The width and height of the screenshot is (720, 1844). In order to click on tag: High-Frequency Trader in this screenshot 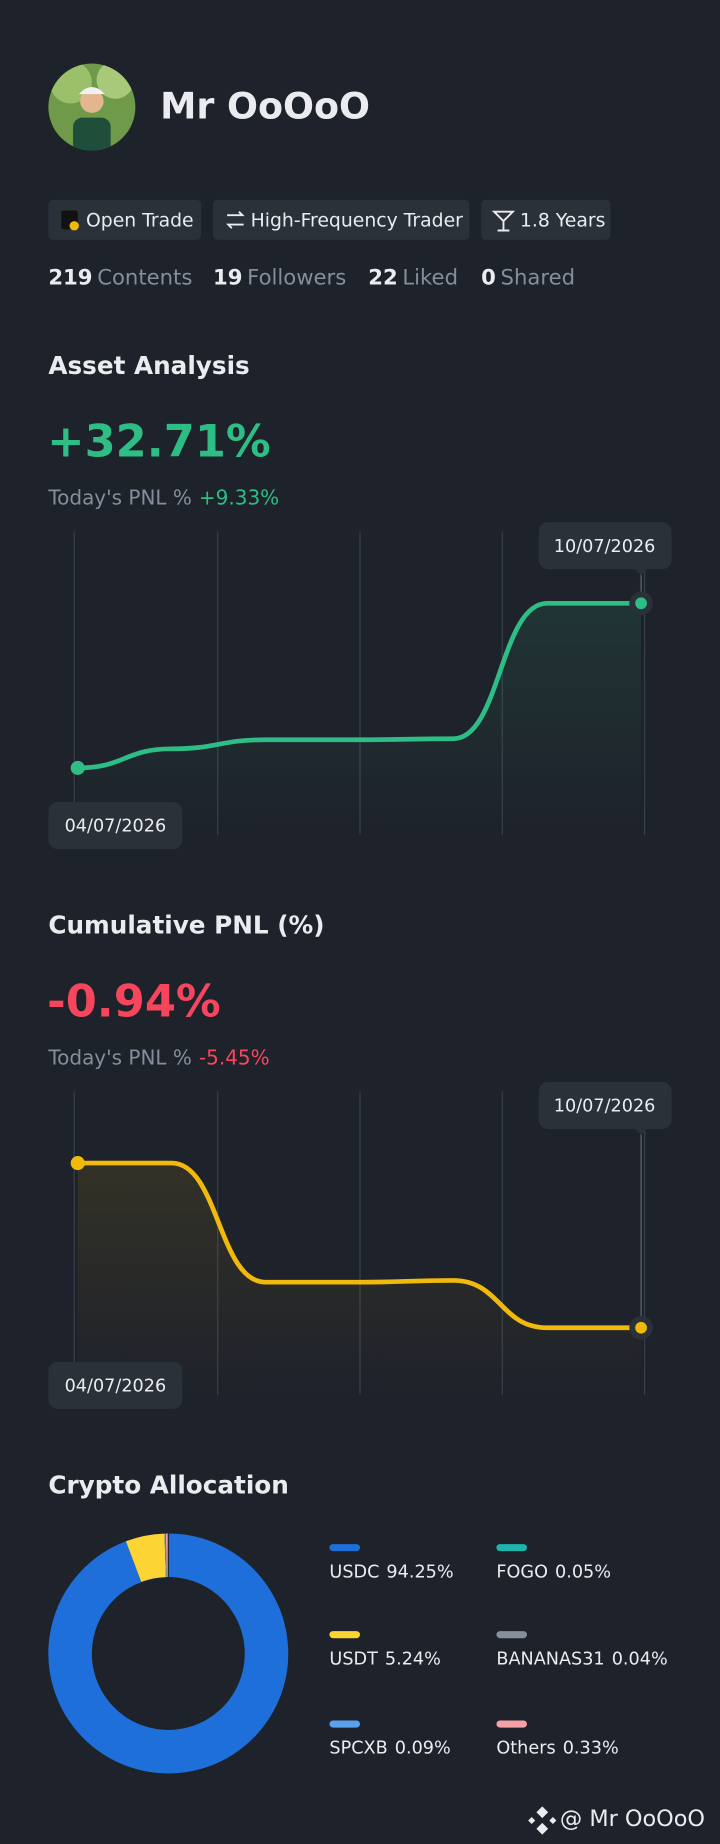, I will do `click(357, 221)`.